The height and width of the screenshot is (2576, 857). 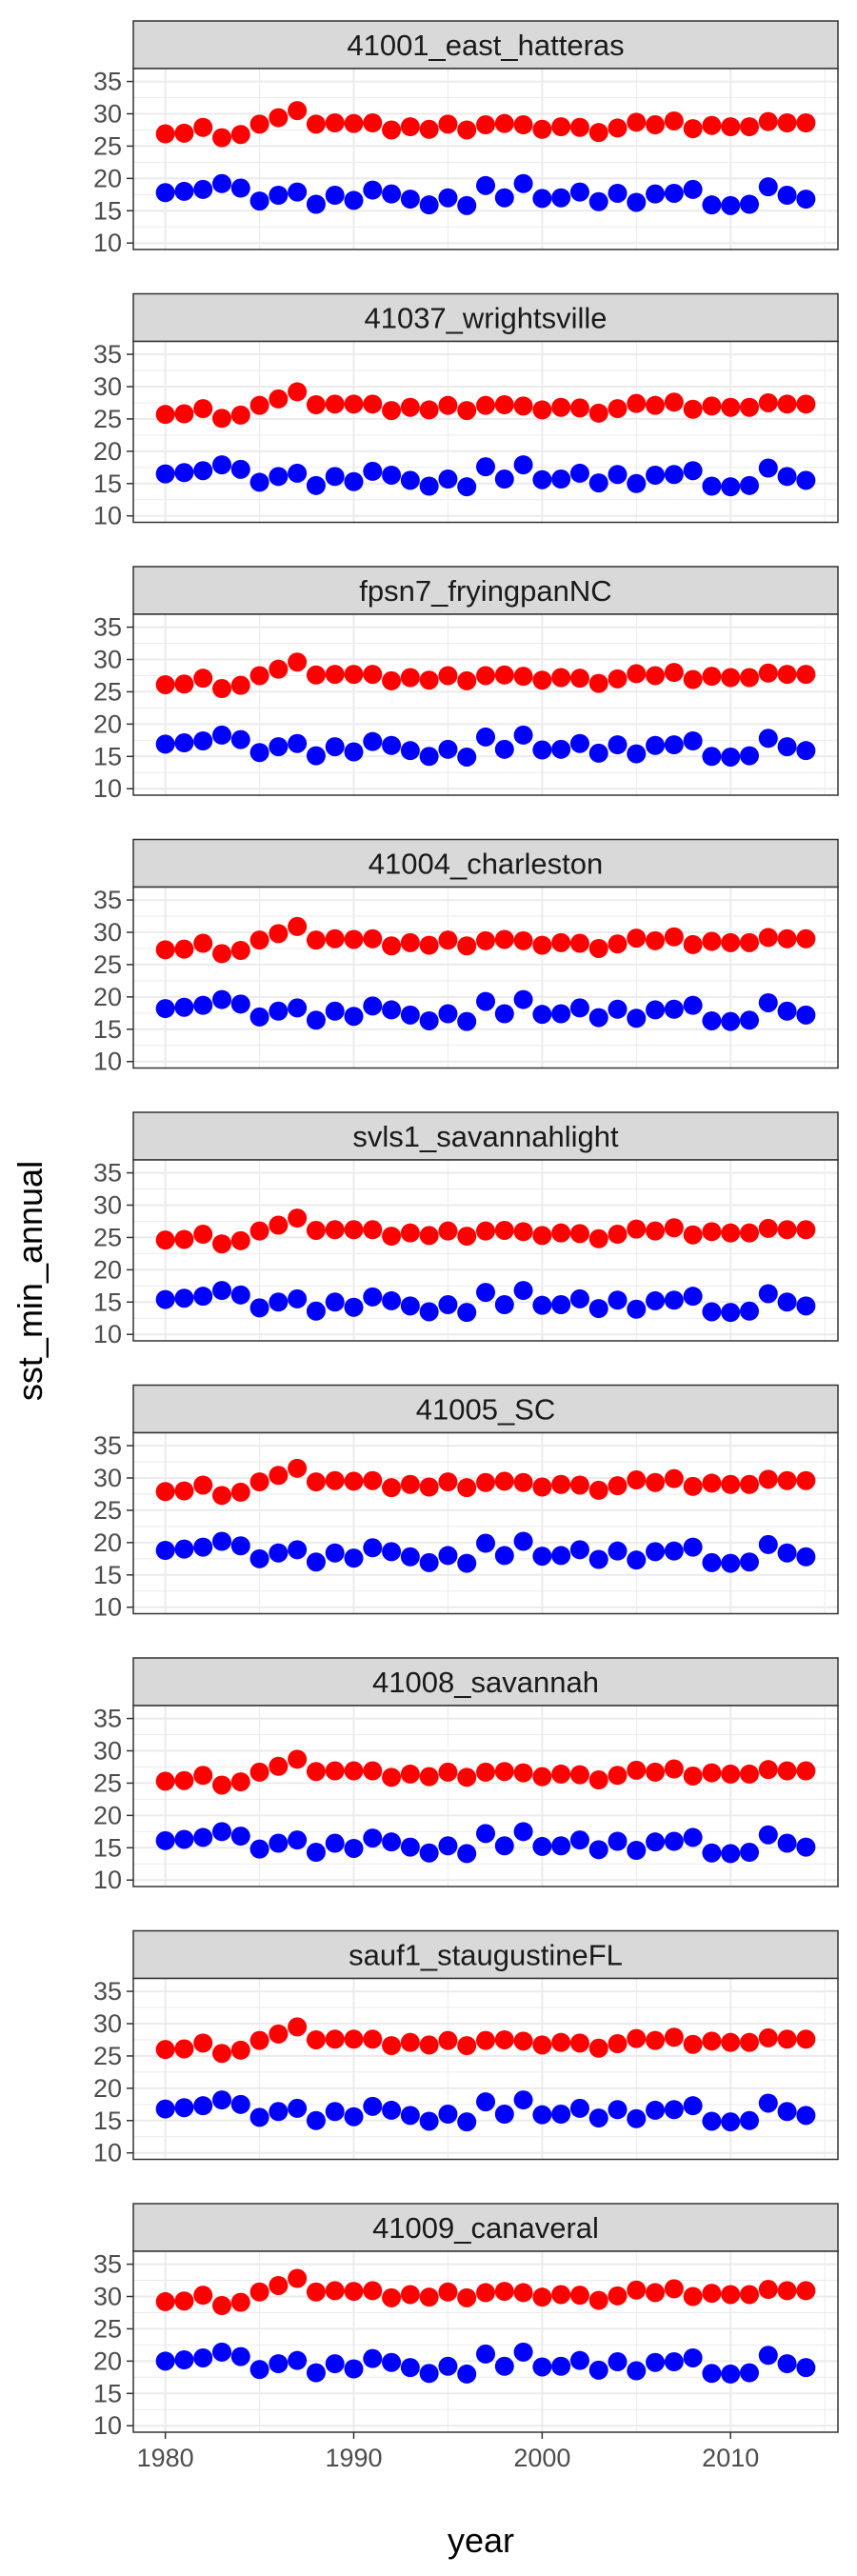 What do you see at coordinates (466, 1503) in the screenshot?
I see `facet-panel: 41005_SC 10 15 20 25 30 35` at bounding box center [466, 1503].